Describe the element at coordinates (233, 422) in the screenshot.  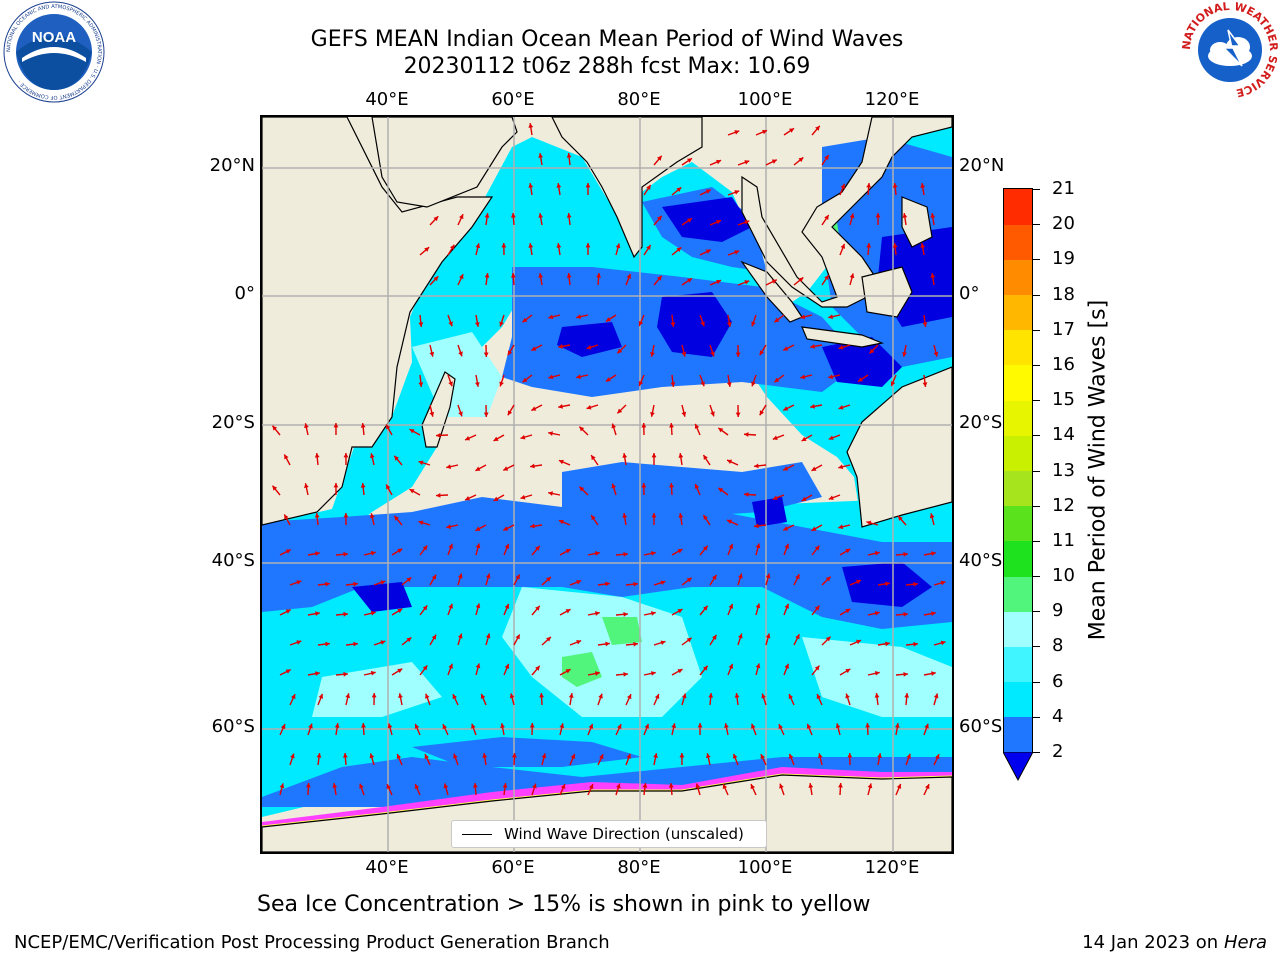
I see `lat-tick-left: 20°S` at that location.